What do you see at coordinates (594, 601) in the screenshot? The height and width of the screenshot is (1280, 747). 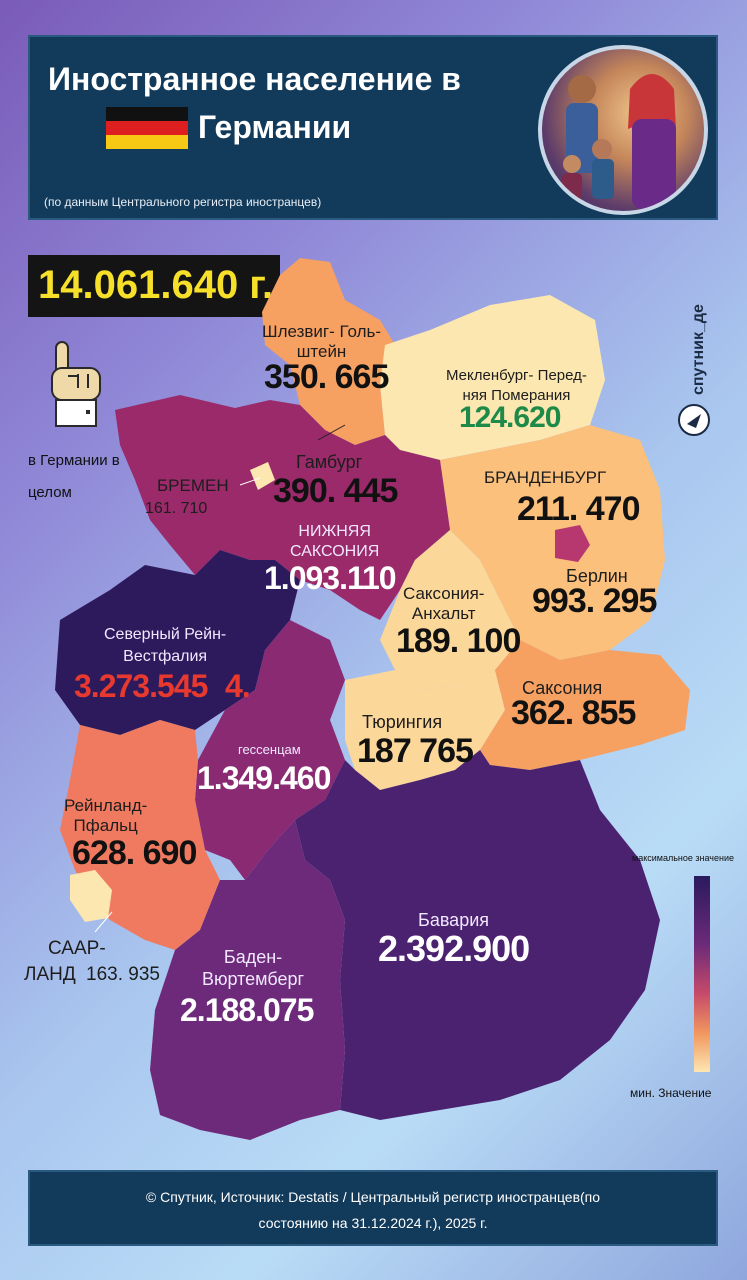 I see `label-berlin-value: 993. 295` at bounding box center [594, 601].